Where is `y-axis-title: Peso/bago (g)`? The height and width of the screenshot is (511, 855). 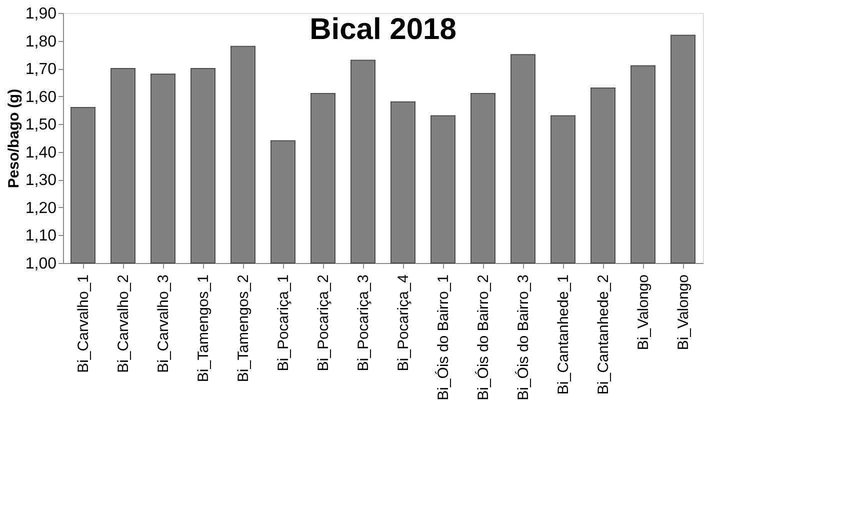 y-axis-title: Peso/bago (g) is located at coordinates (13, 138).